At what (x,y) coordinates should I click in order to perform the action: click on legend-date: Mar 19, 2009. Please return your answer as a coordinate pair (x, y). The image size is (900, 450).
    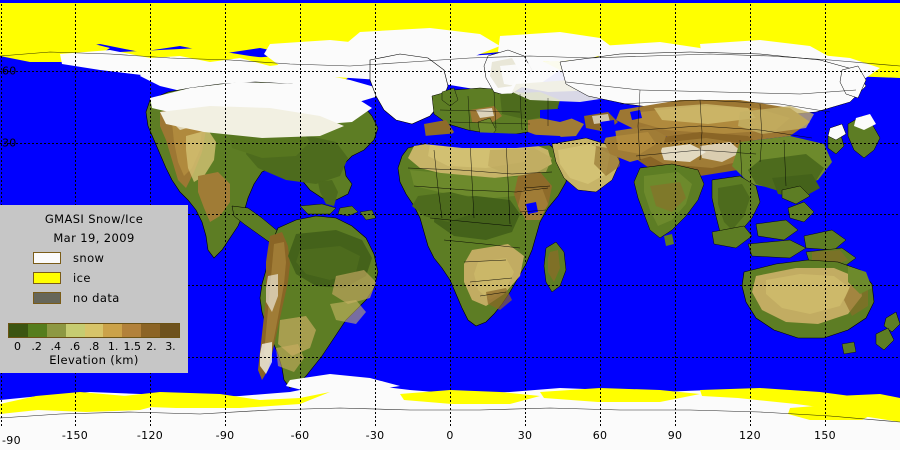
    Looking at the image, I should click on (94, 238).